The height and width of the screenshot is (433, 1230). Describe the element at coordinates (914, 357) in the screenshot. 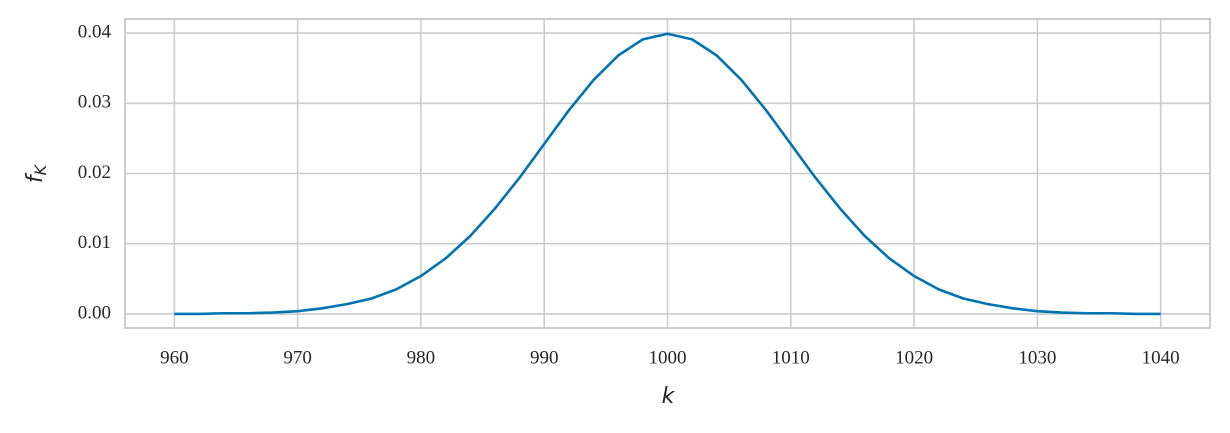

I see `x-tick-label: 1020` at that location.